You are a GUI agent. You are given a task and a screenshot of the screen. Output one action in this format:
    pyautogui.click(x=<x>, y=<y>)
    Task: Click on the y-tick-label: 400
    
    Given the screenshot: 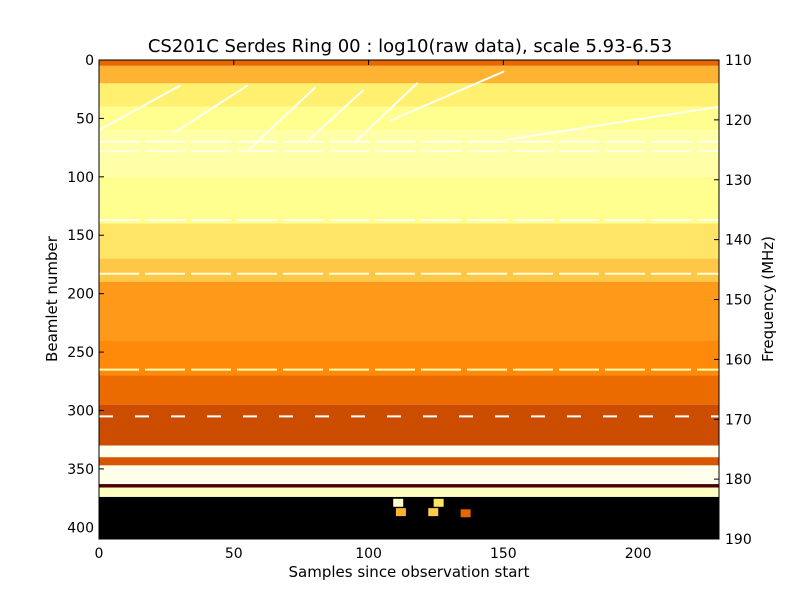 What is the action you would take?
    pyautogui.click(x=80, y=528)
    